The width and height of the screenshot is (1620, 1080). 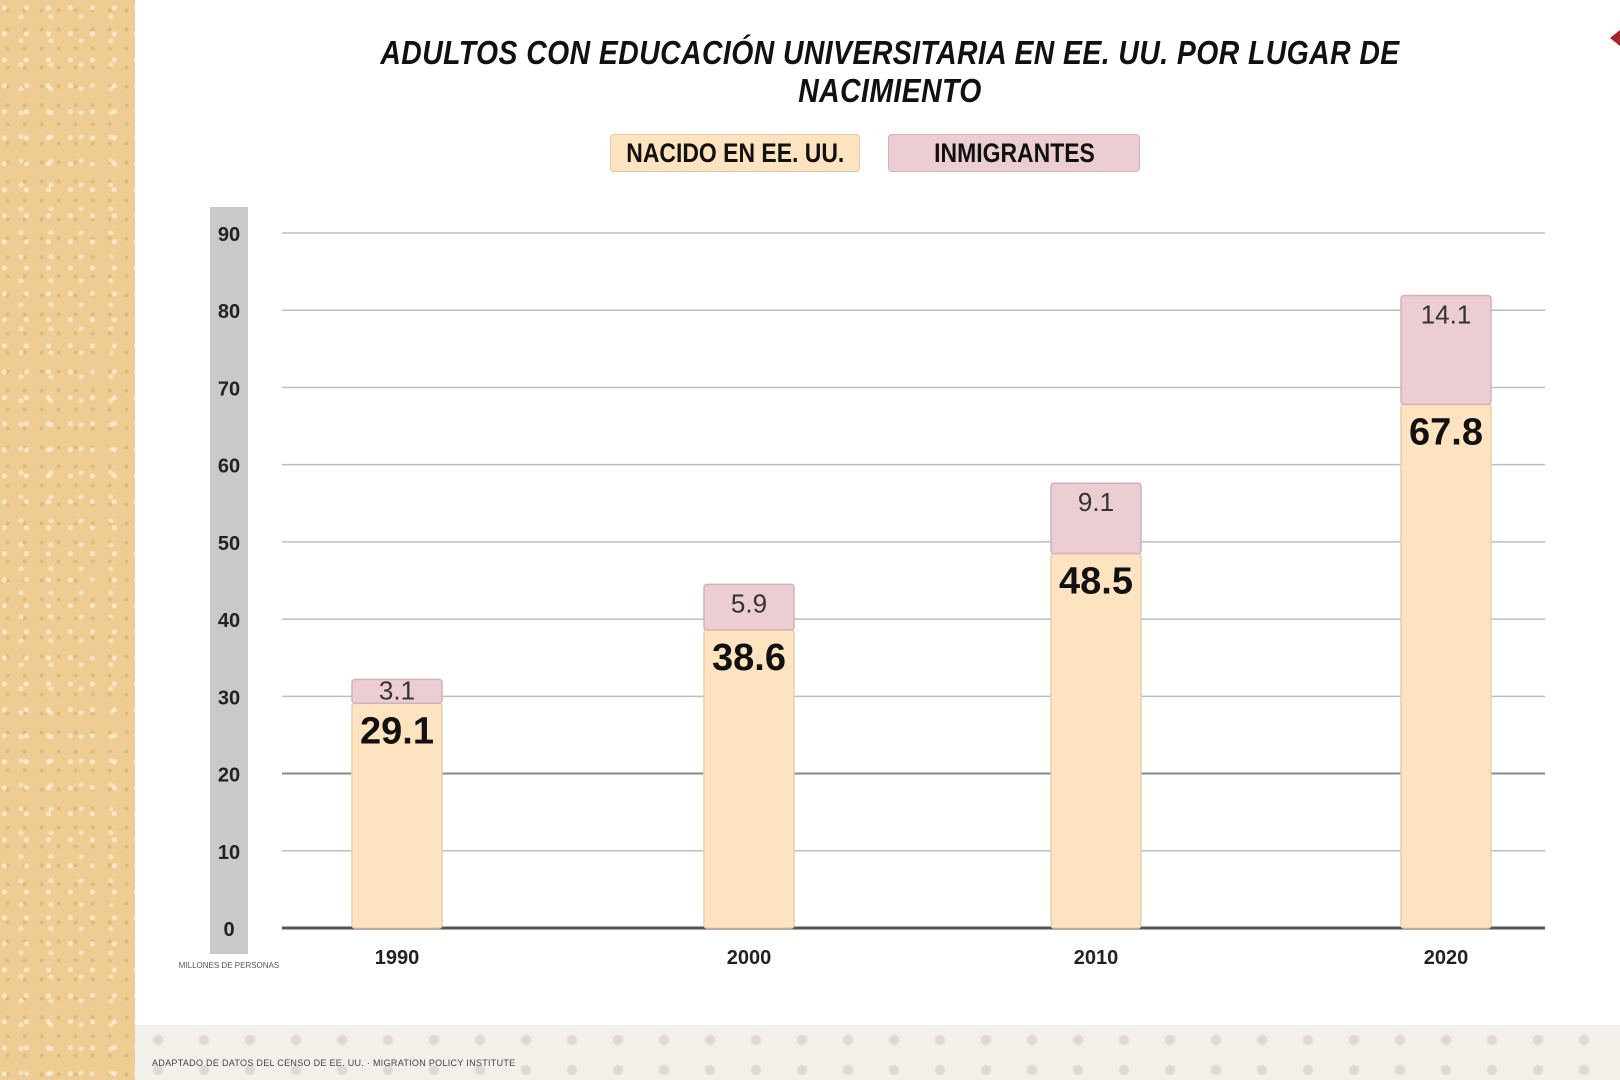 I want to click on legend-label-us-born: NACIDO EN EE. UU., so click(x=735, y=152).